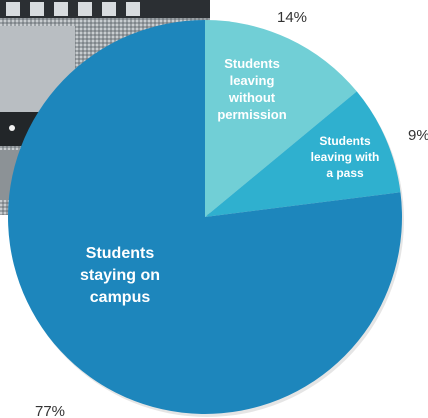 The height and width of the screenshot is (418, 428). Describe the element at coordinates (120, 275) in the screenshot. I see `slice-label: Students staying on campus` at that location.